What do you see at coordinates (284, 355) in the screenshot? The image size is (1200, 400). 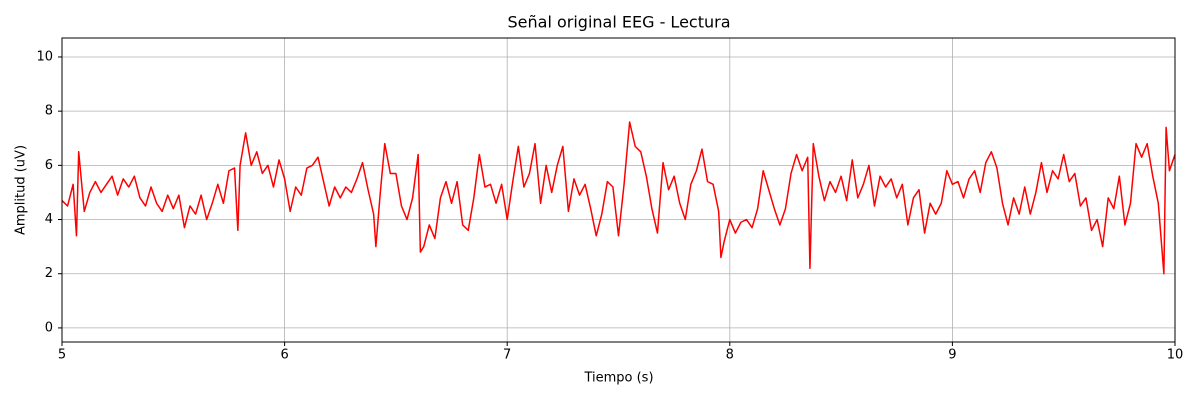 I see `x-tick-label: 6` at bounding box center [284, 355].